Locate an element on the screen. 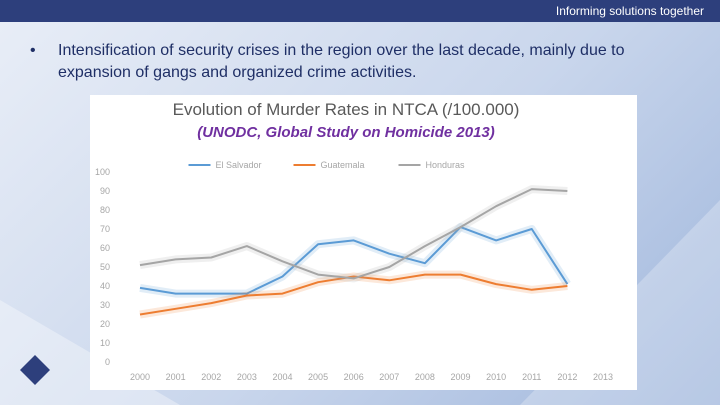  y-tick-label: 0 is located at coordinates (107, 362).